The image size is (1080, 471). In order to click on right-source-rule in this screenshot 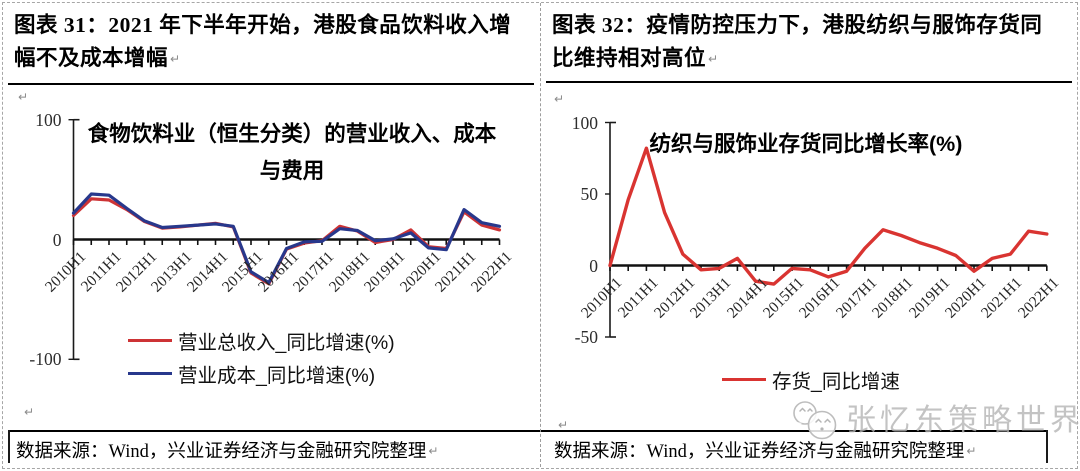, I will do `click(794, 431)`.